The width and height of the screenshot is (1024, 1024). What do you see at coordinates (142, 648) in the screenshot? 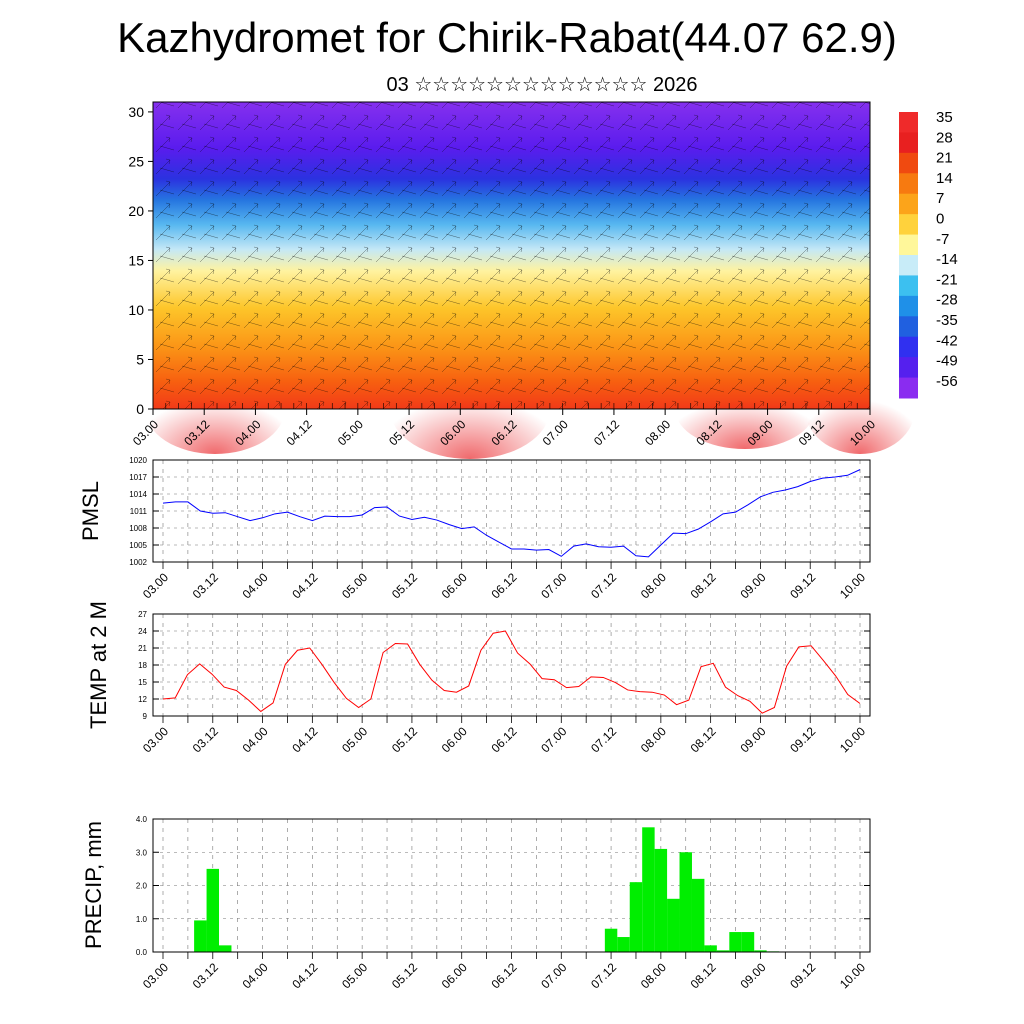
I see `y-tick-label: 21` at bounding box center [142, 648].